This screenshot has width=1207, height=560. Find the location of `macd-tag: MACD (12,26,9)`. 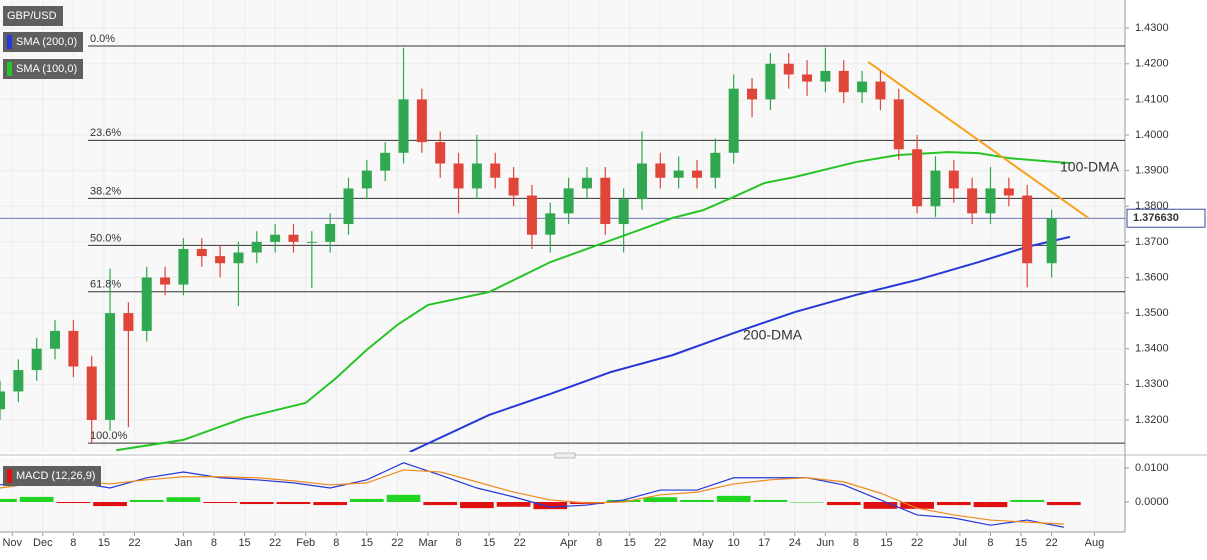

macd-tag: MACD (12,26,9) is located at coordinates (52, 476).